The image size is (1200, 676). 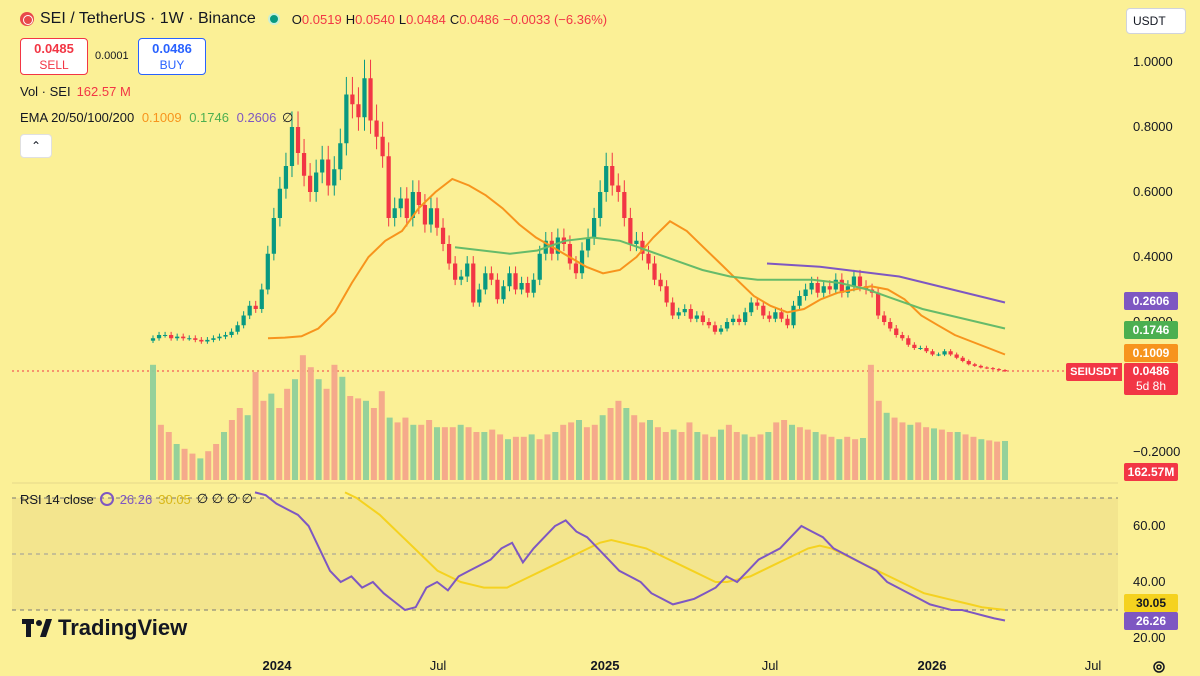 I want to click on rsi-legend: RSI 14 close 26.26 30.05 ∅ ∅ ∅ ∅, so click(x=136, y=499).